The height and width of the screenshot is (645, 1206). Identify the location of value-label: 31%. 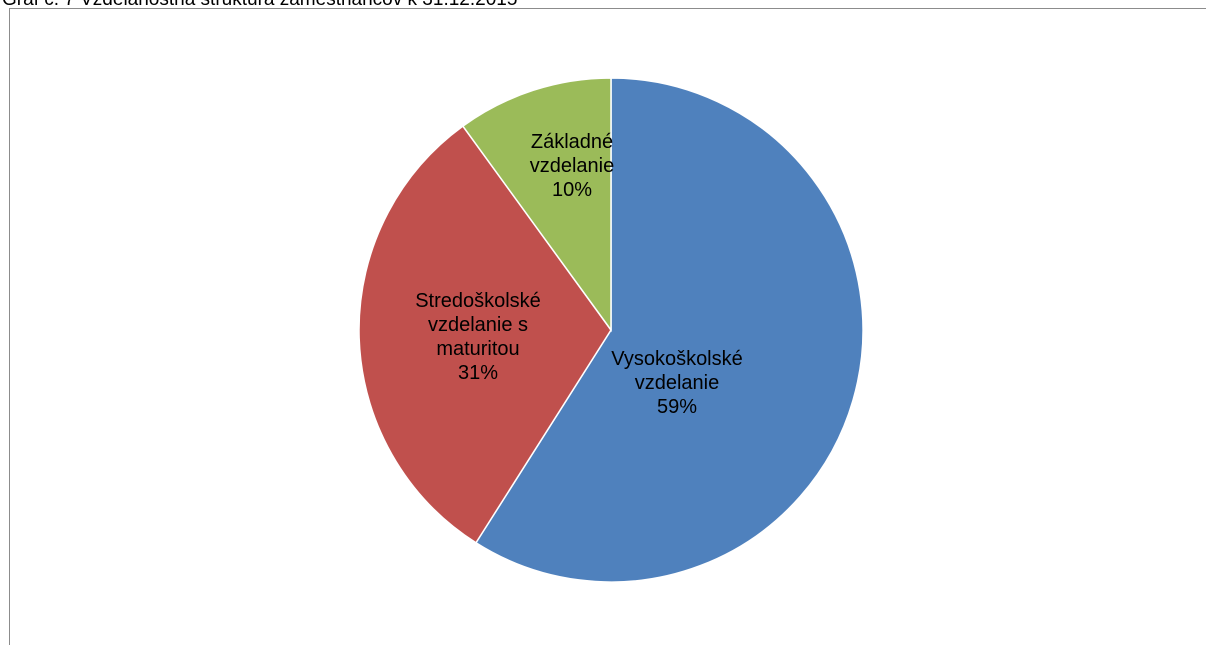
(478, 373).